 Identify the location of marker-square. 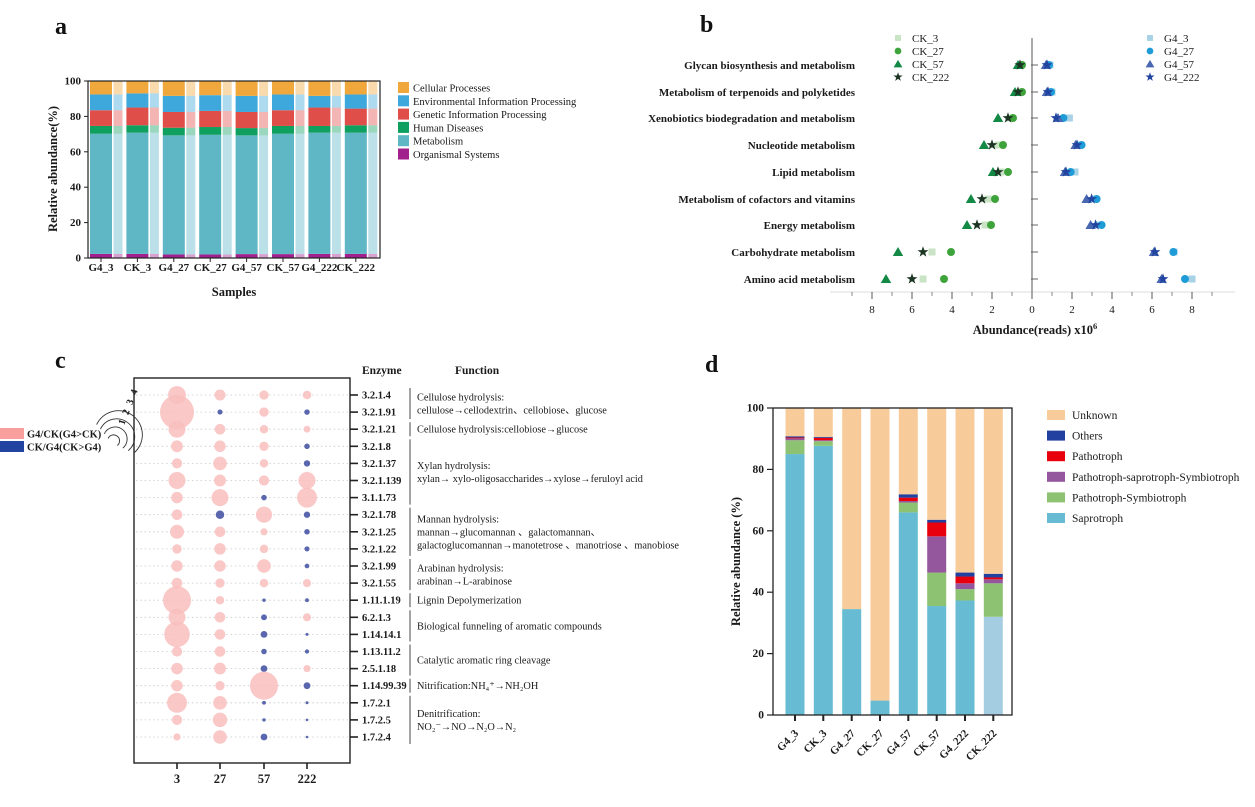
(998, 145).